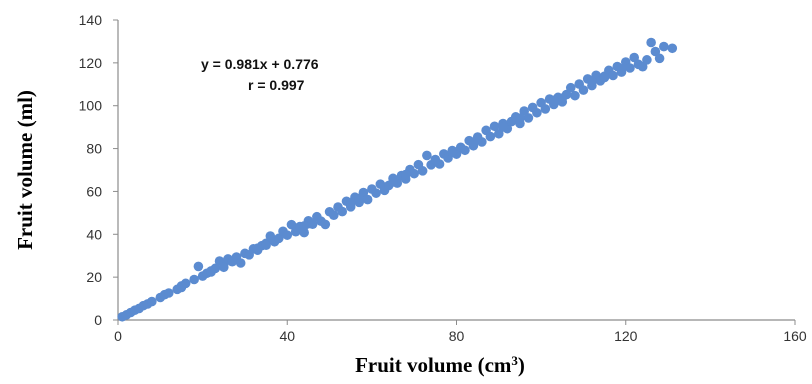  Describe the element at coordinates (94, 149) in the screenshot. I see `y-tick-label: 80` at that location.